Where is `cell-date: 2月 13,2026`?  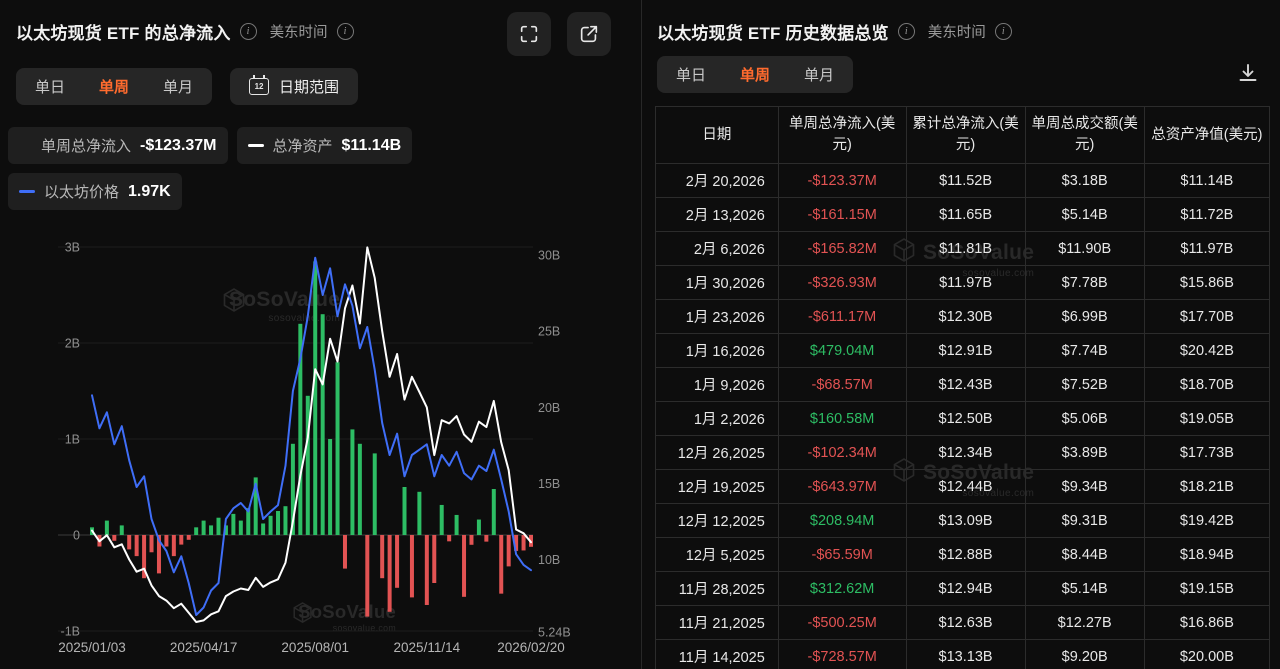
cell-date: 2月 13,2026 is located at coordinates (717, 215).